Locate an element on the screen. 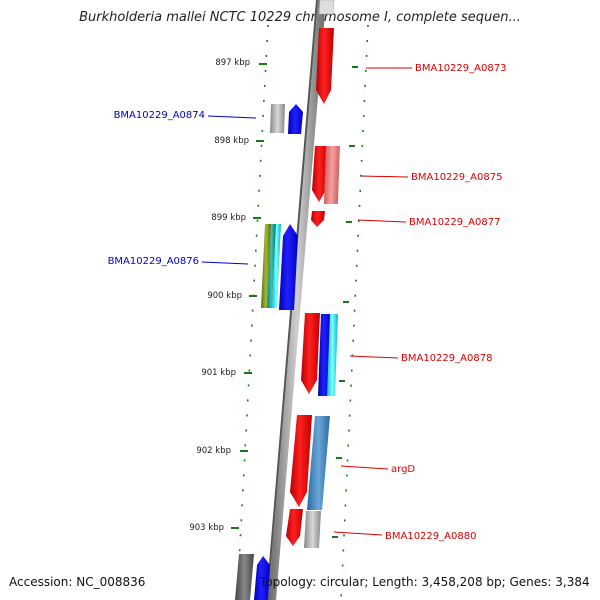  gene-a0878-cyan is located at coordinates (332, 355).